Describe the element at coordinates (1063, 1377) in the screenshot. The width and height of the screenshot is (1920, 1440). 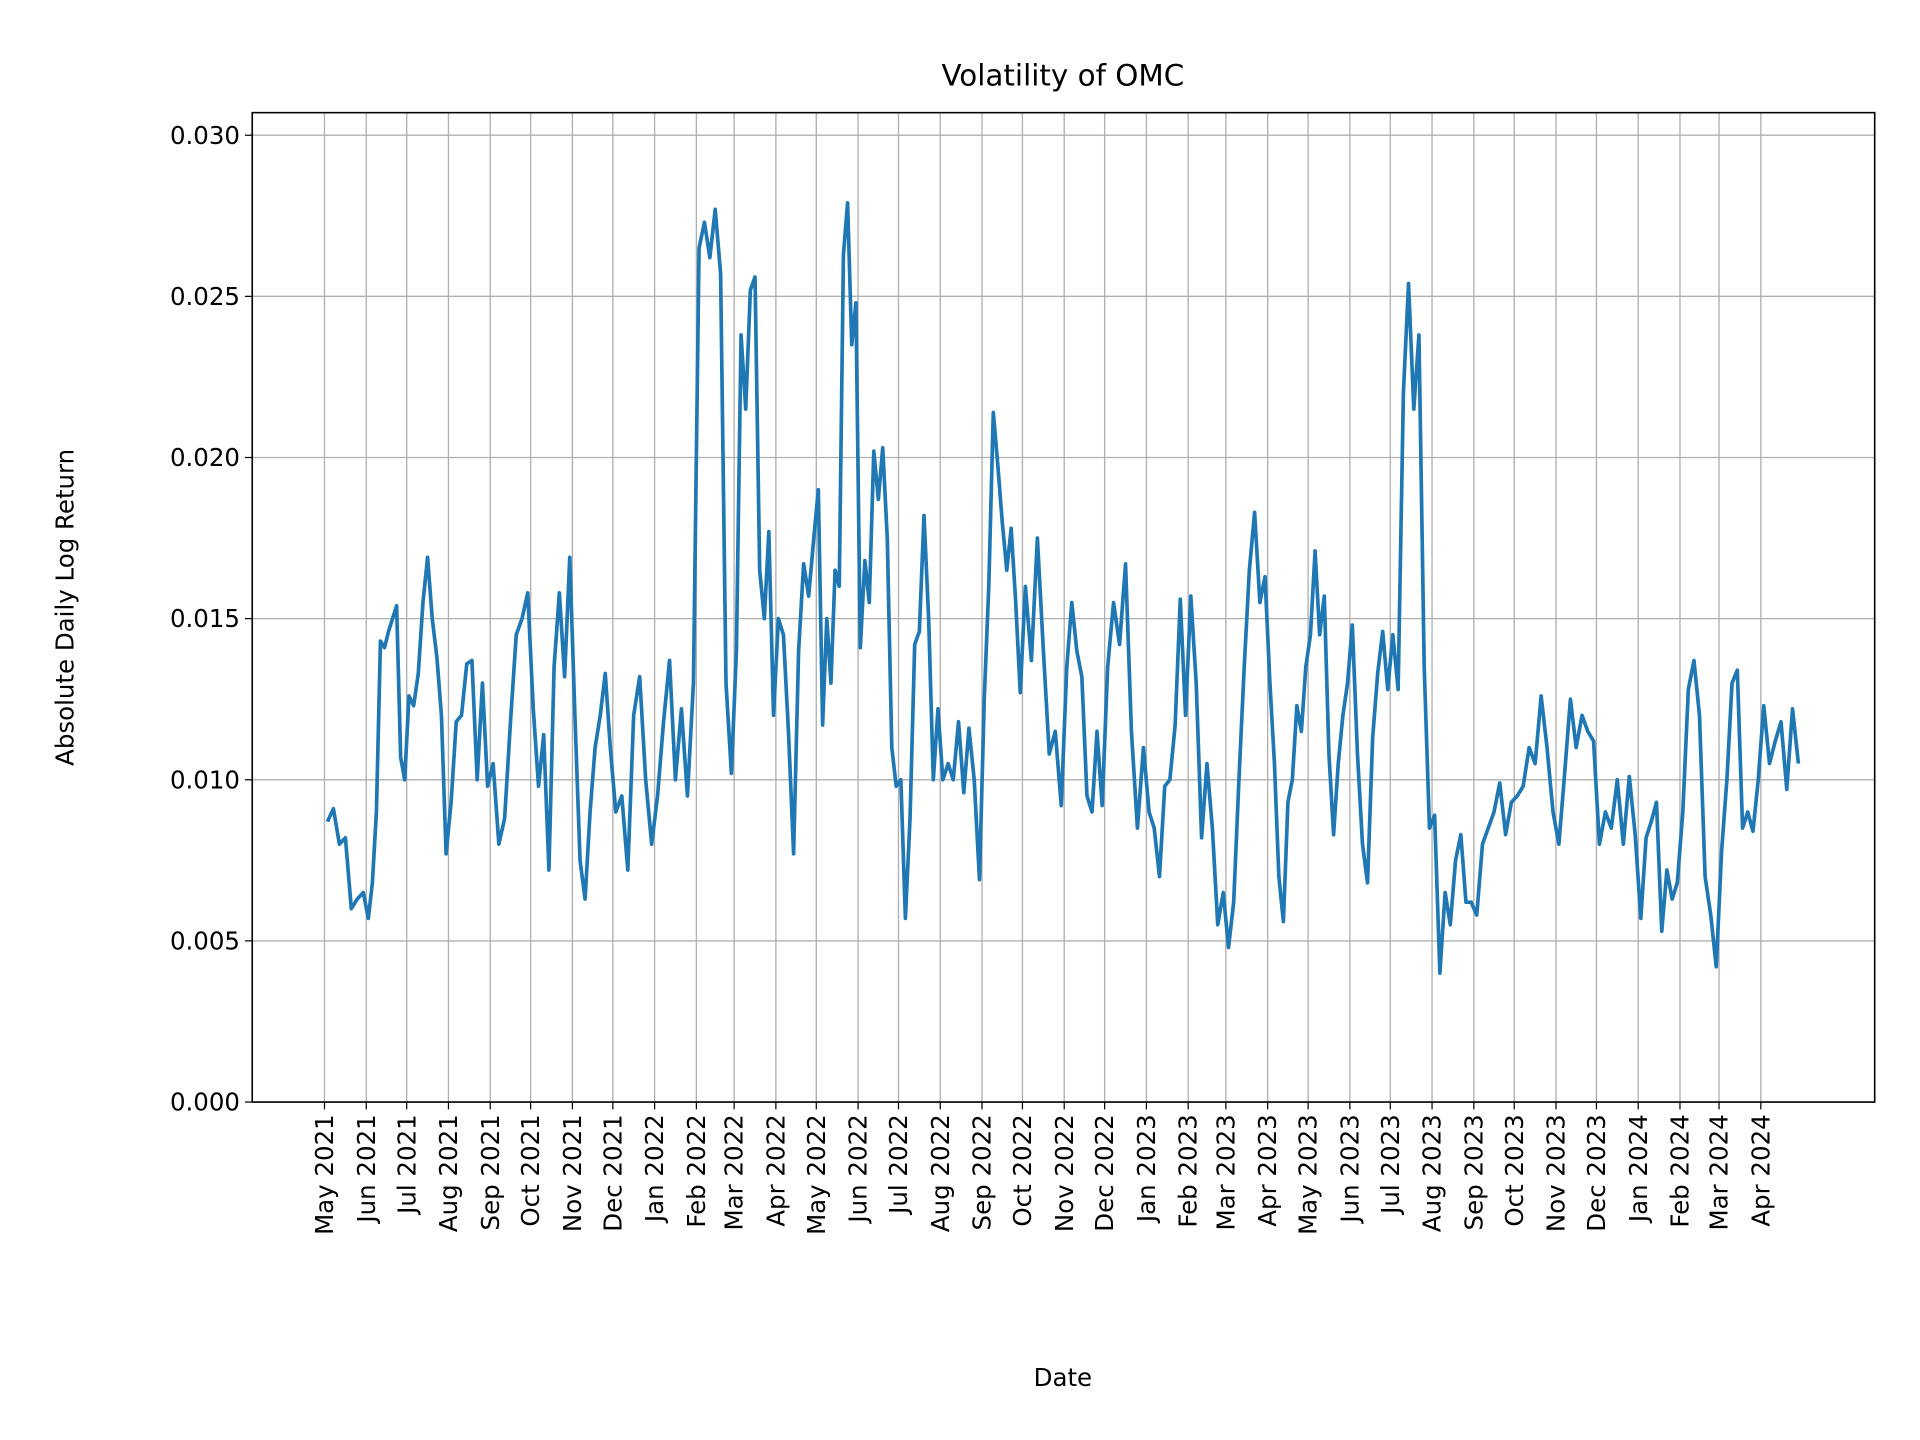
I see `x-axis-label: Date` at that location.